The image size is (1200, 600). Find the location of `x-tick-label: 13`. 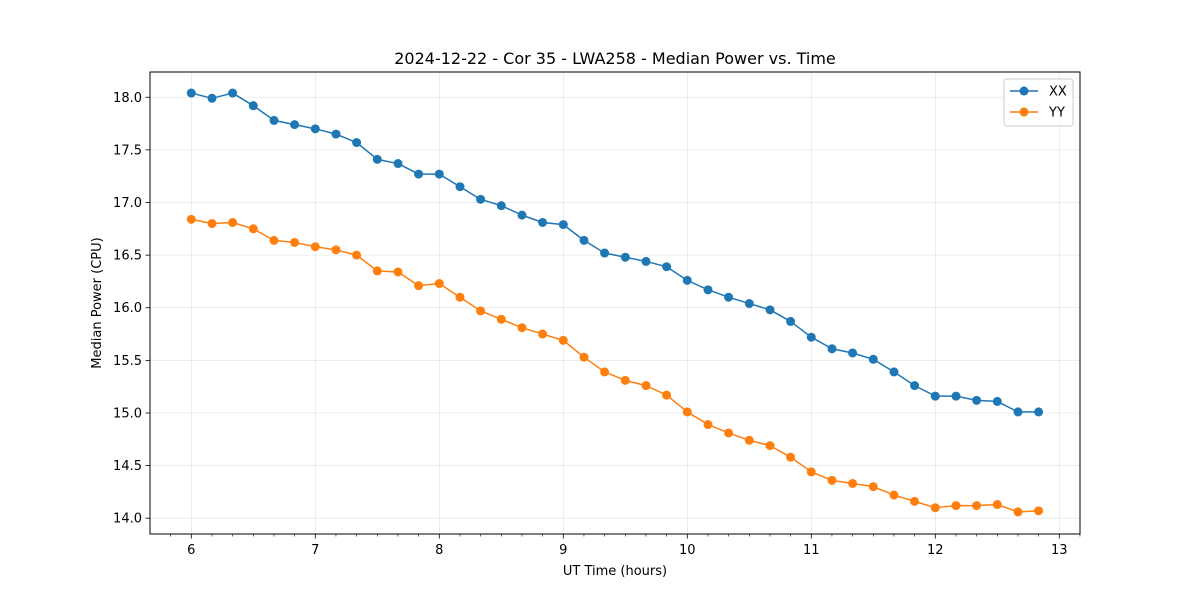

x-tick-label: 13 is located at coordinates (1059, 550).